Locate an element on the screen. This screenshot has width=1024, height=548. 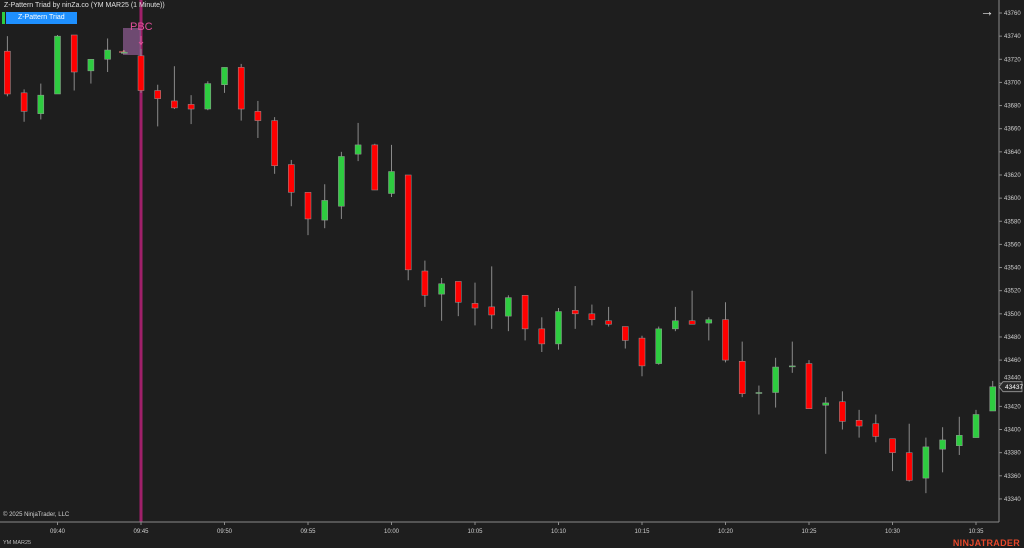
signal-zone-box is located at coordinates (132, 41).